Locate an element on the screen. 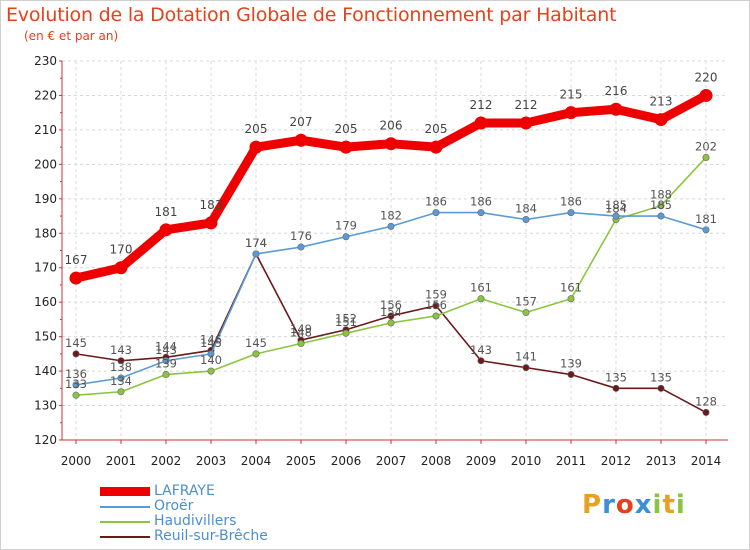 The width and height of the screenshot is (750, 550). y-tick-label: 220 is located at coordinates (45, 95).